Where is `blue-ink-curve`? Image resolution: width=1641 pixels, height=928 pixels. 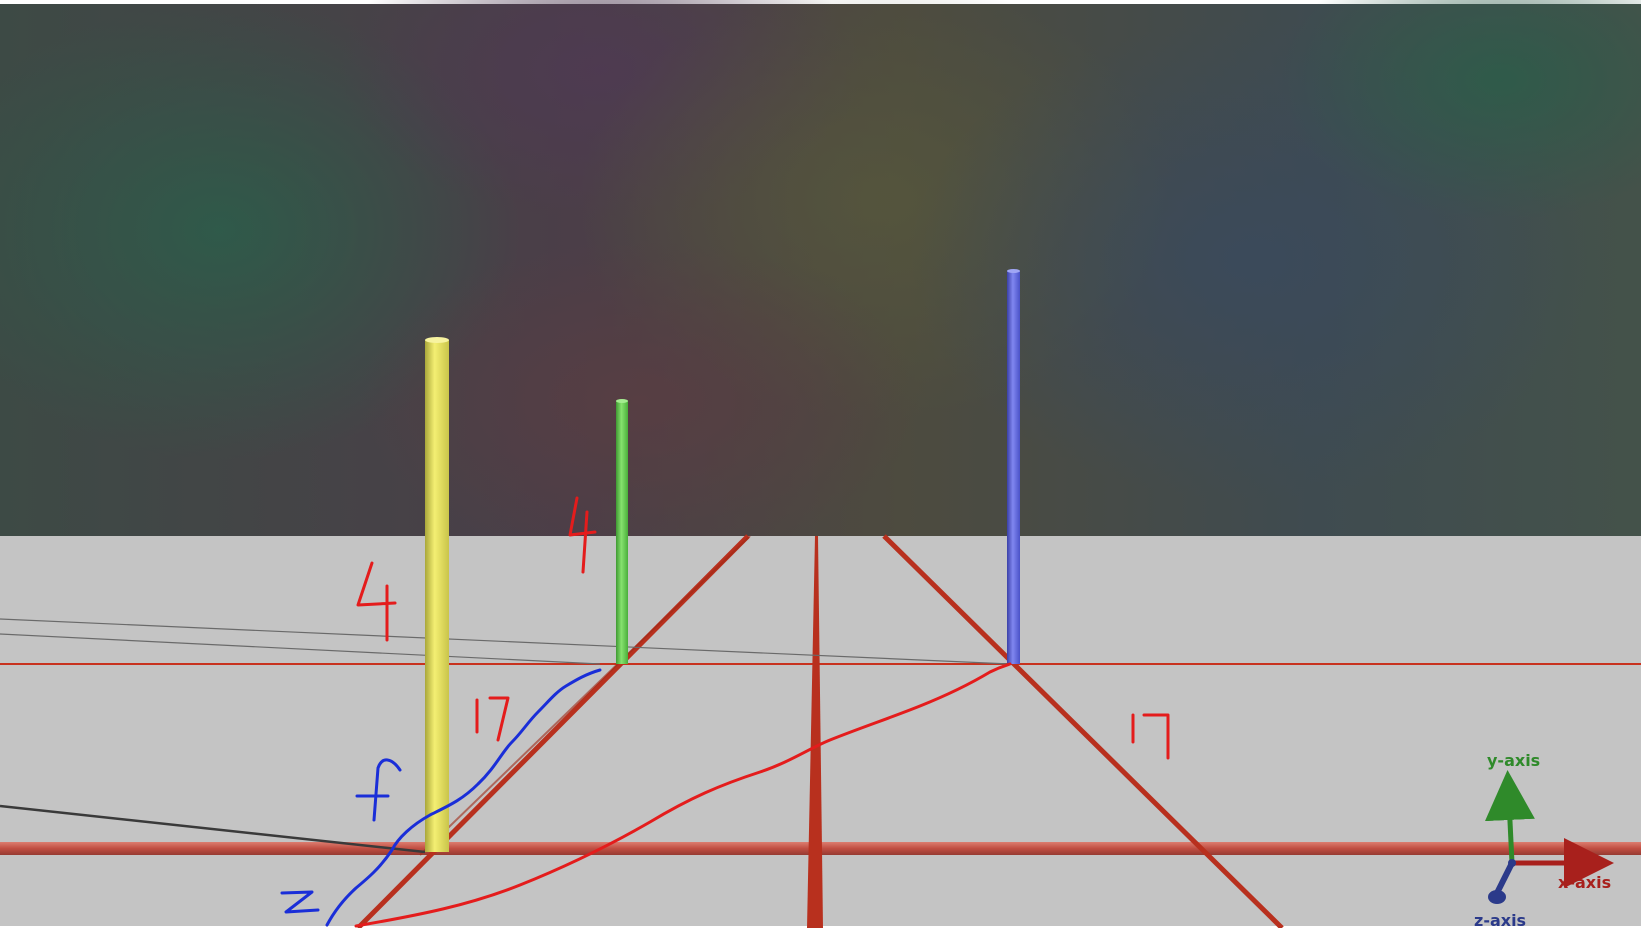
blue-ink-curve is located at coordinates (463, 797).